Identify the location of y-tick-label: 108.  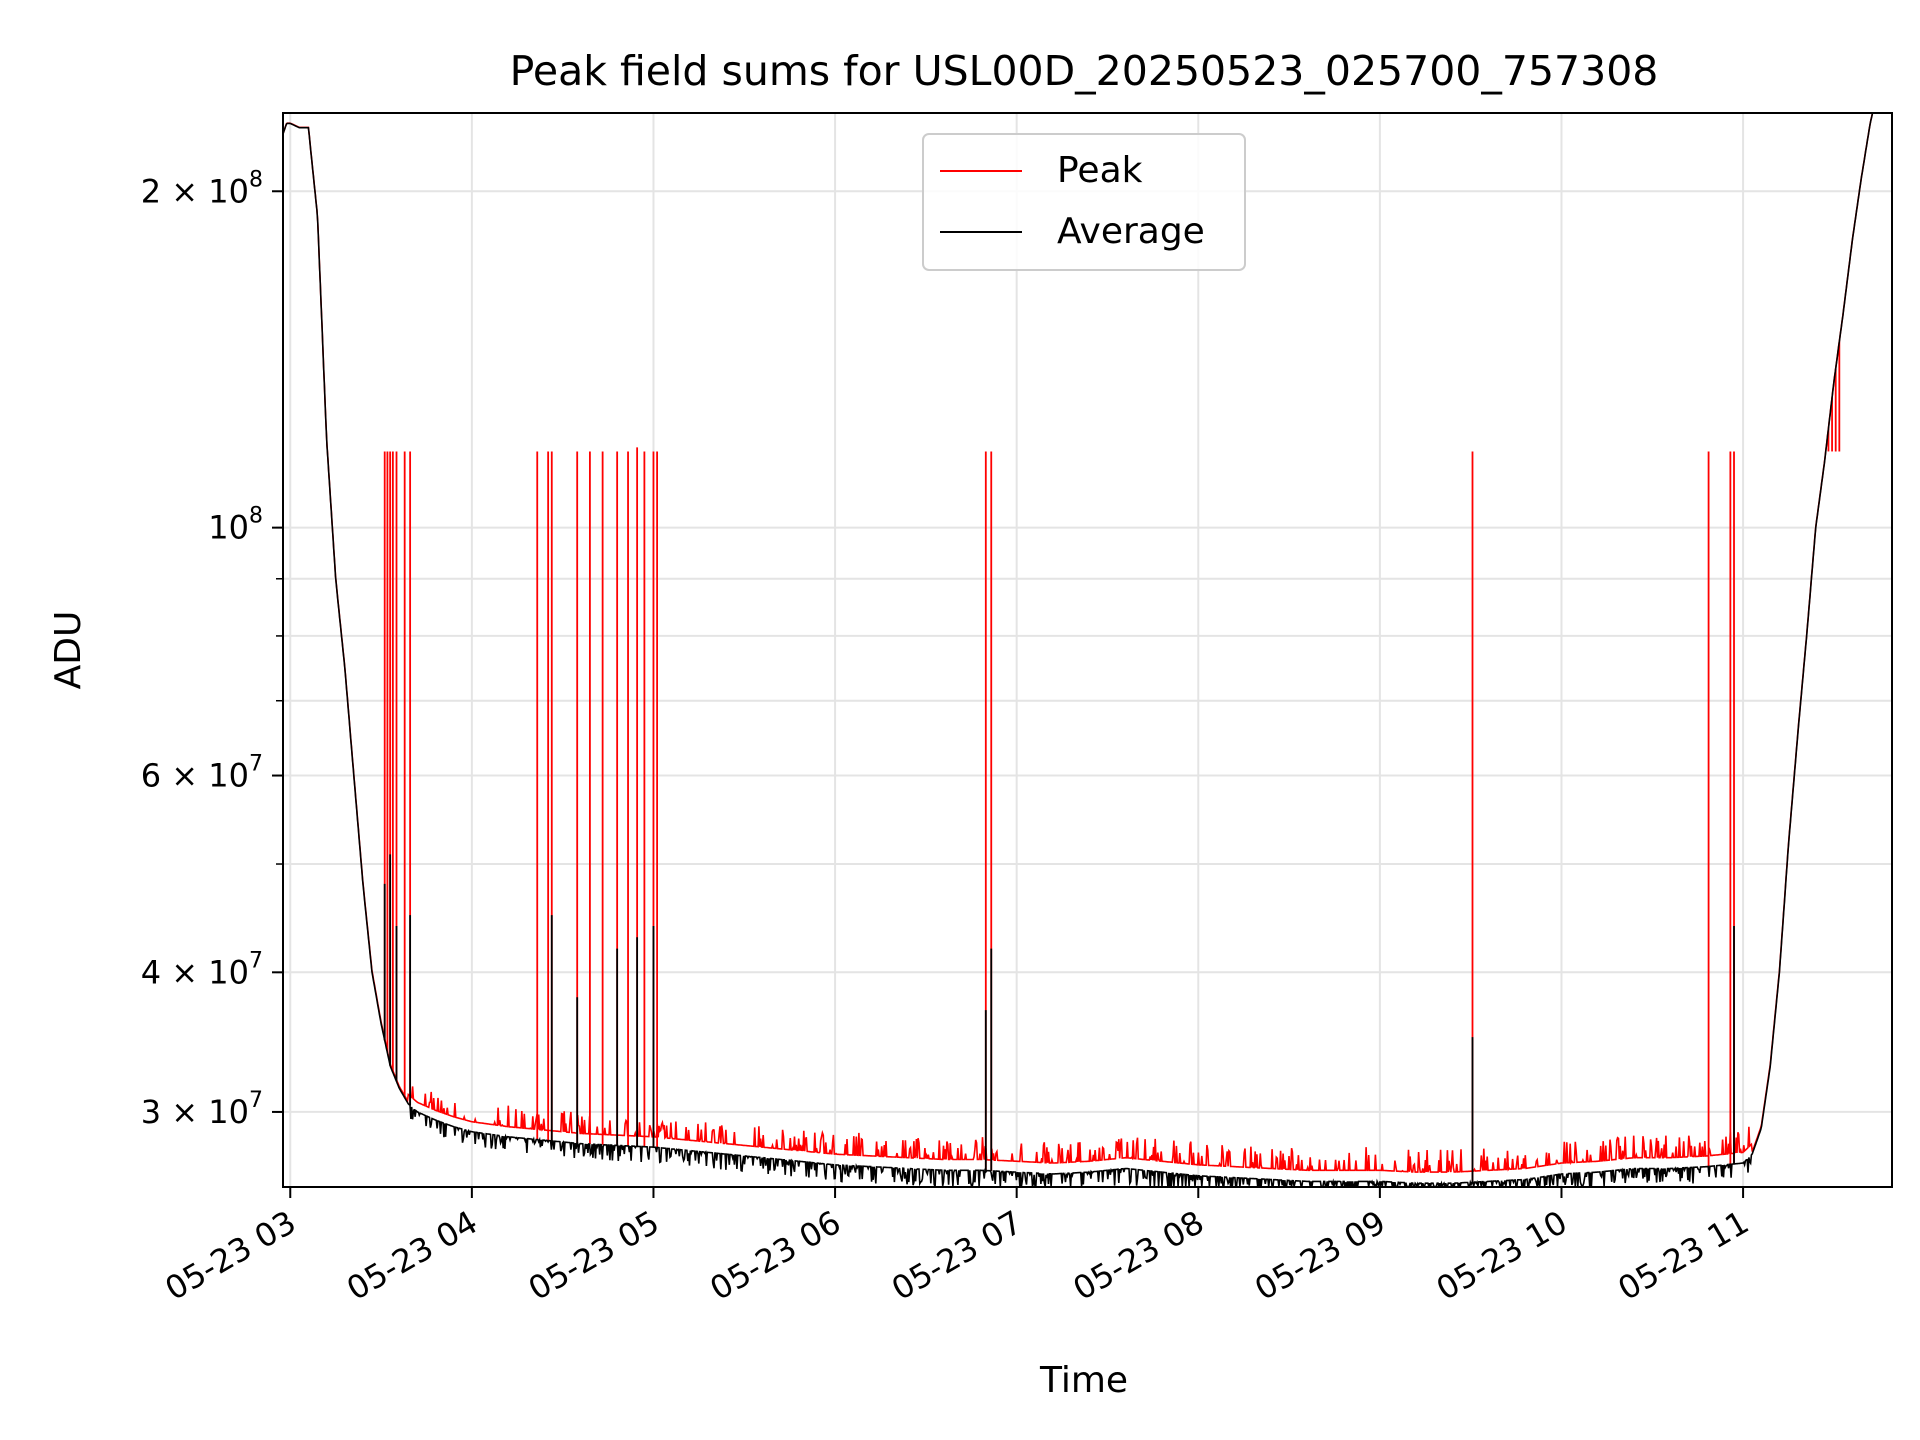
(235, 525).